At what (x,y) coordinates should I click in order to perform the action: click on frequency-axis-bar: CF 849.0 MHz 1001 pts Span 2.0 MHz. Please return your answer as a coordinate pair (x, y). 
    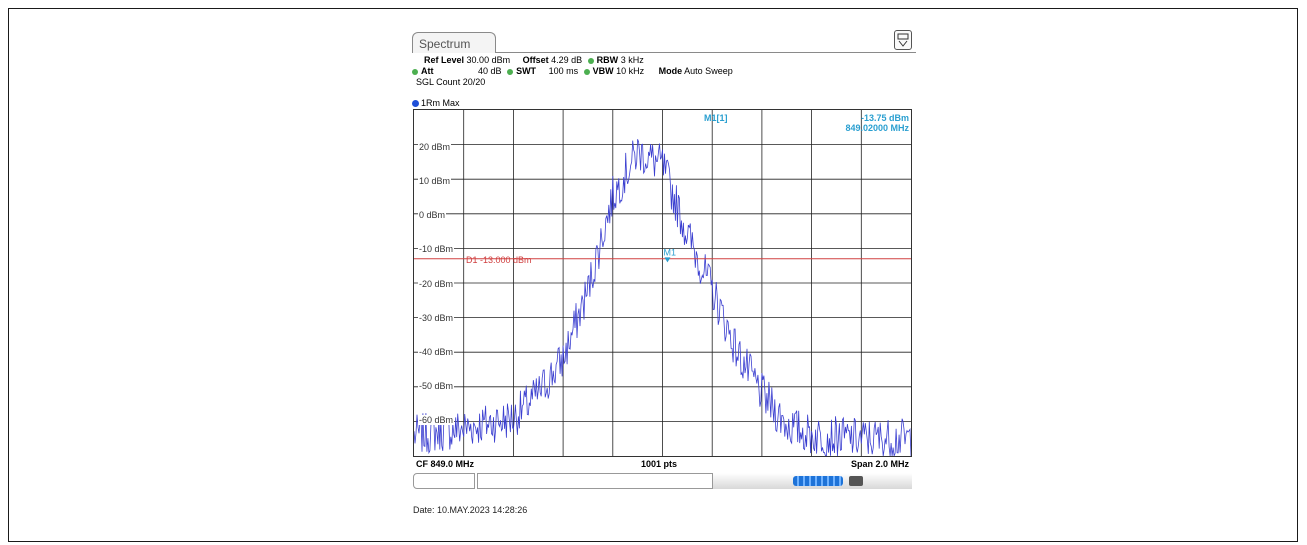
    Looking at the image, I should click on (662, 464).